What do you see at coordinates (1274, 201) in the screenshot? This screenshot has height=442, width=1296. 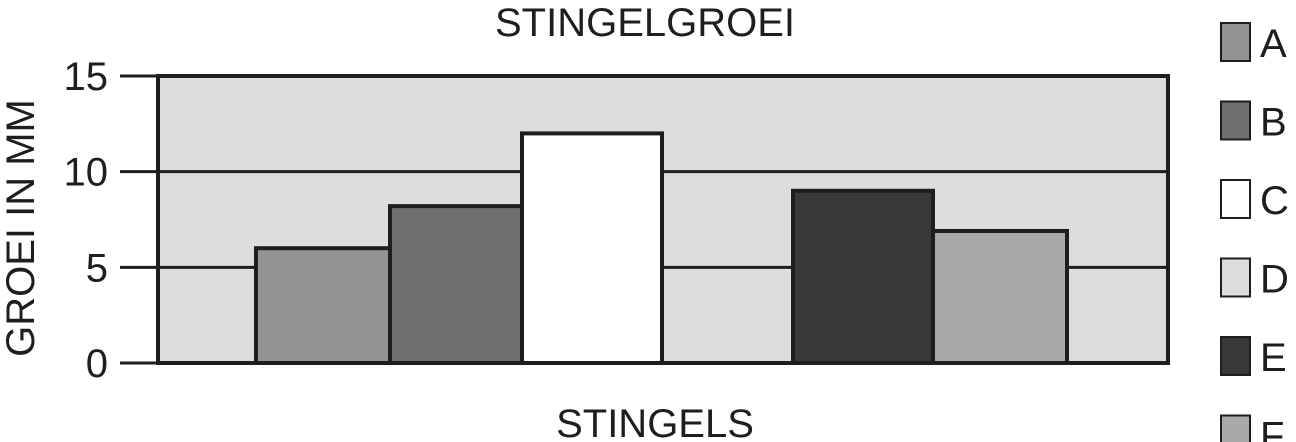 I see `legend-label-c: C` at bounding box center [1274, 201].